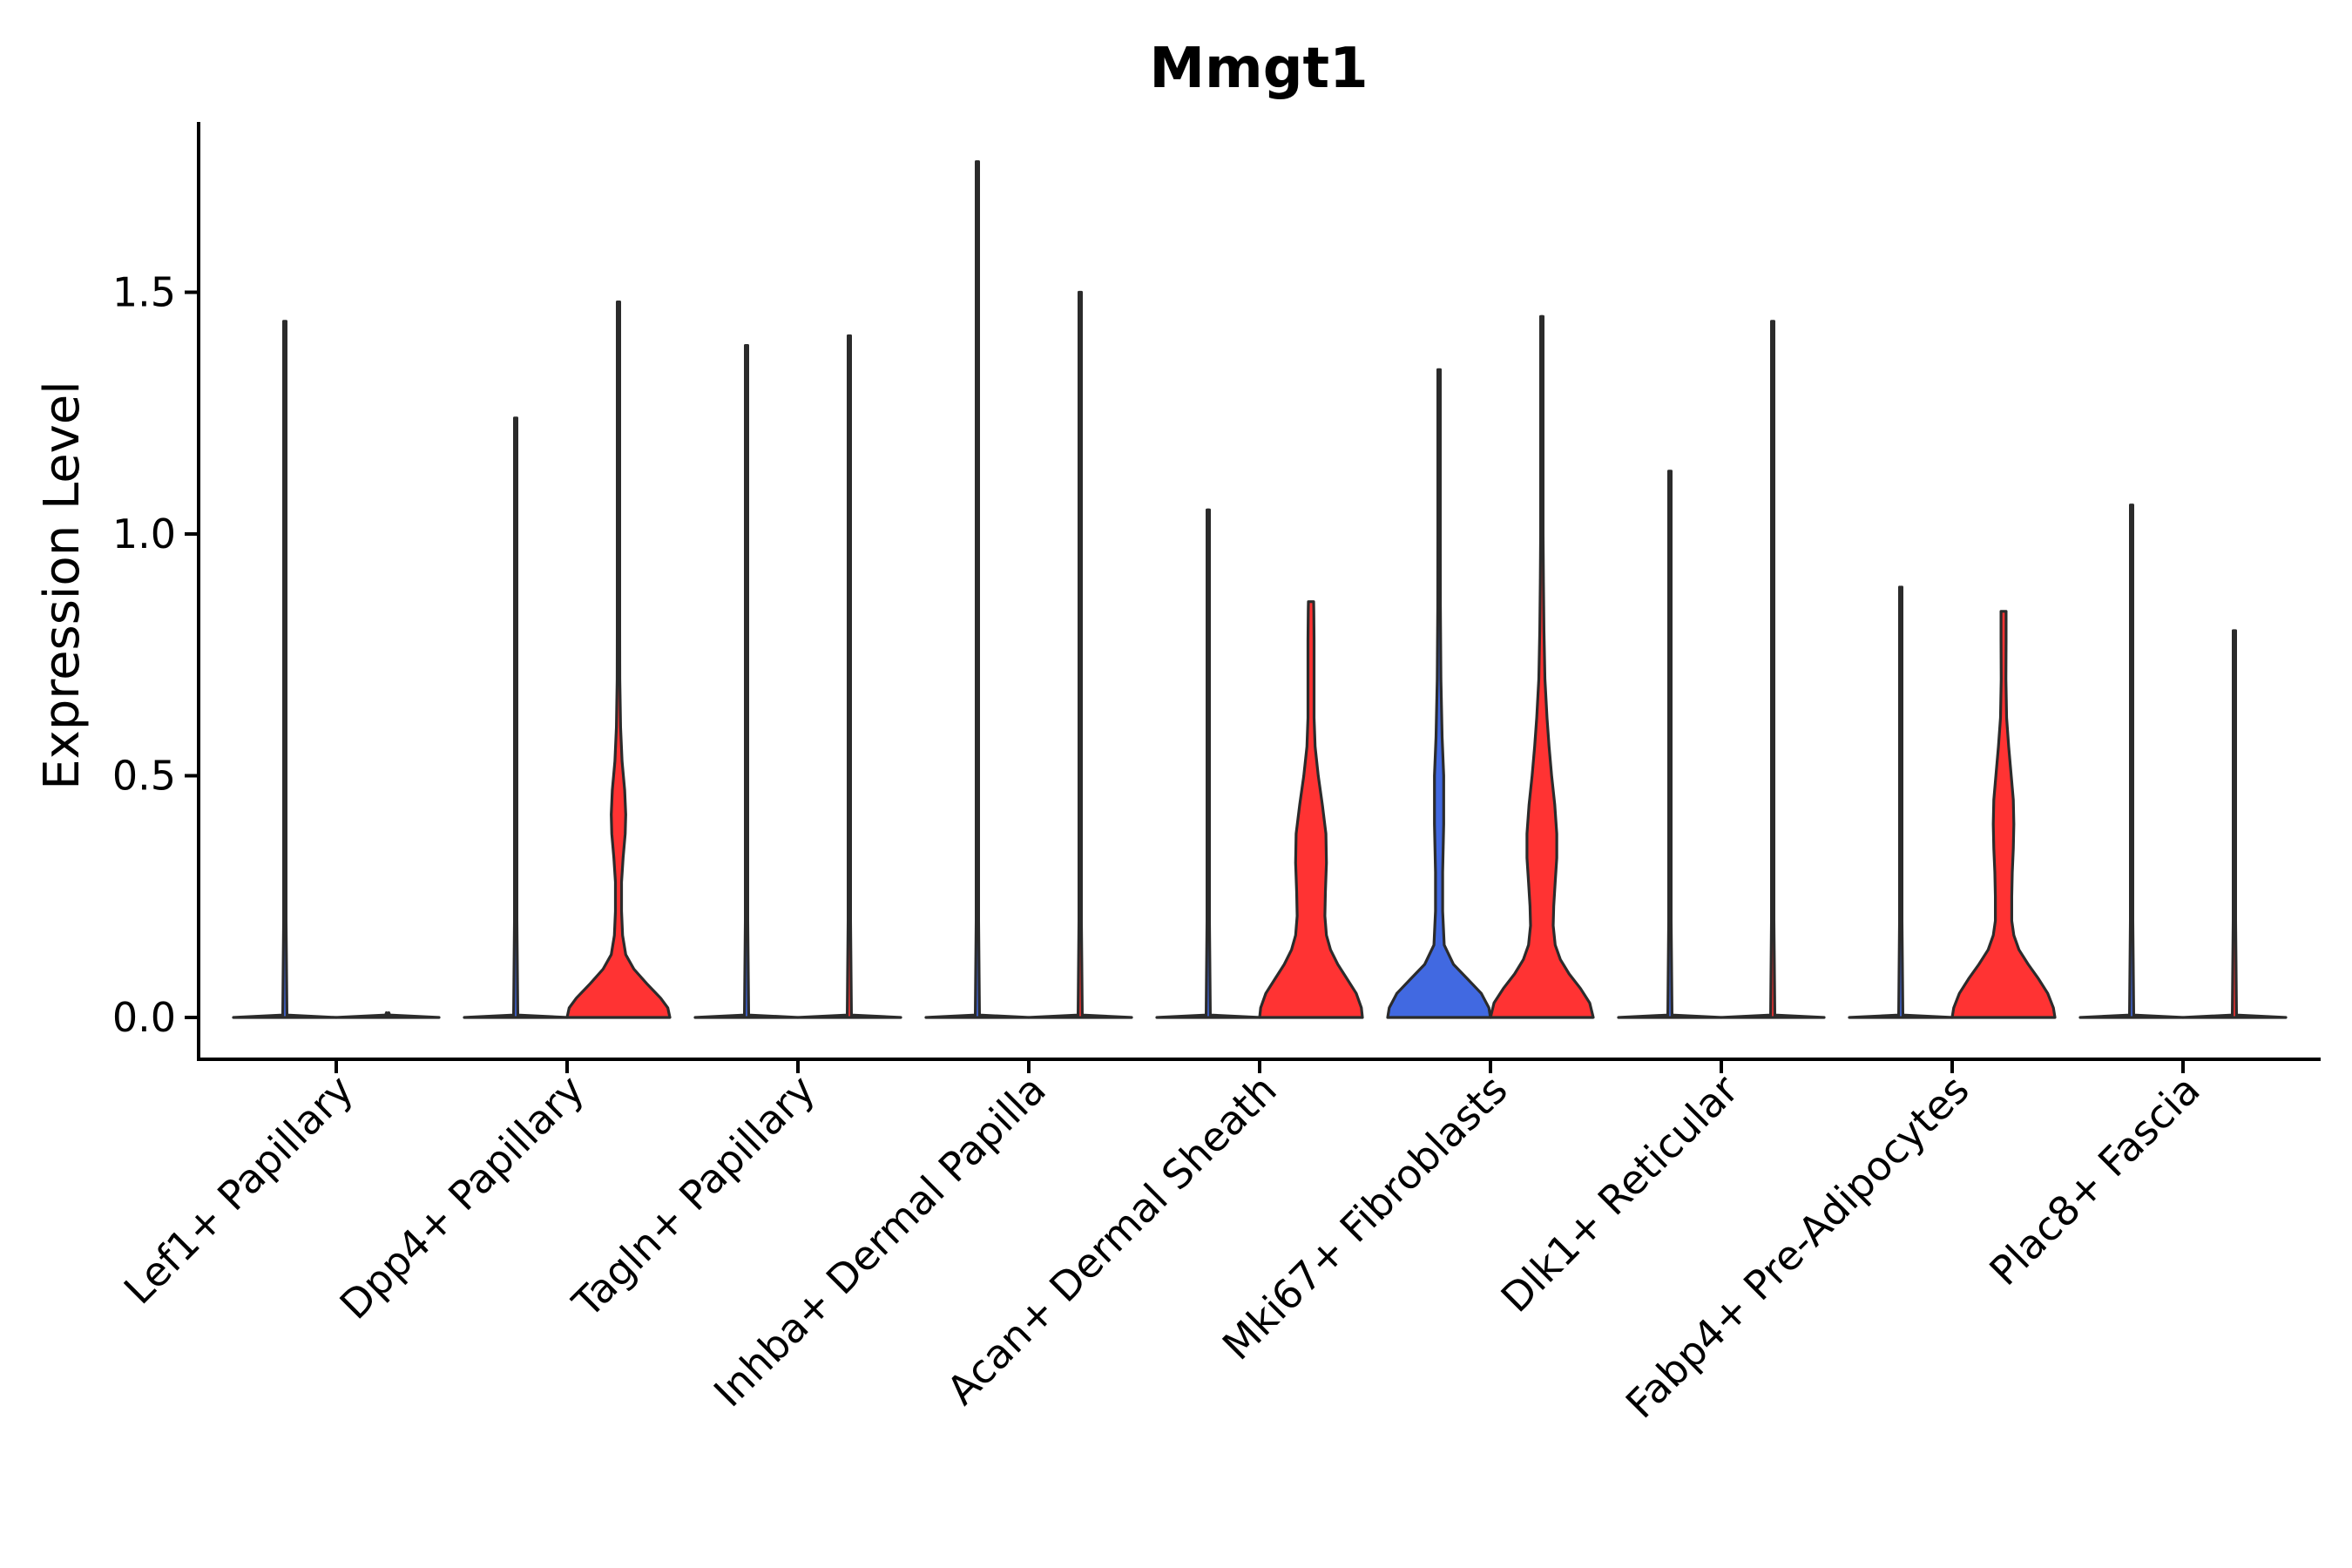 Image resolution: width=2352 pixels, height=1568 pixels. Describe the element at coordinates (156, 591) in the screenshot. I see `y-axis: 0.0 0.5 1.0 1.5` at that location.